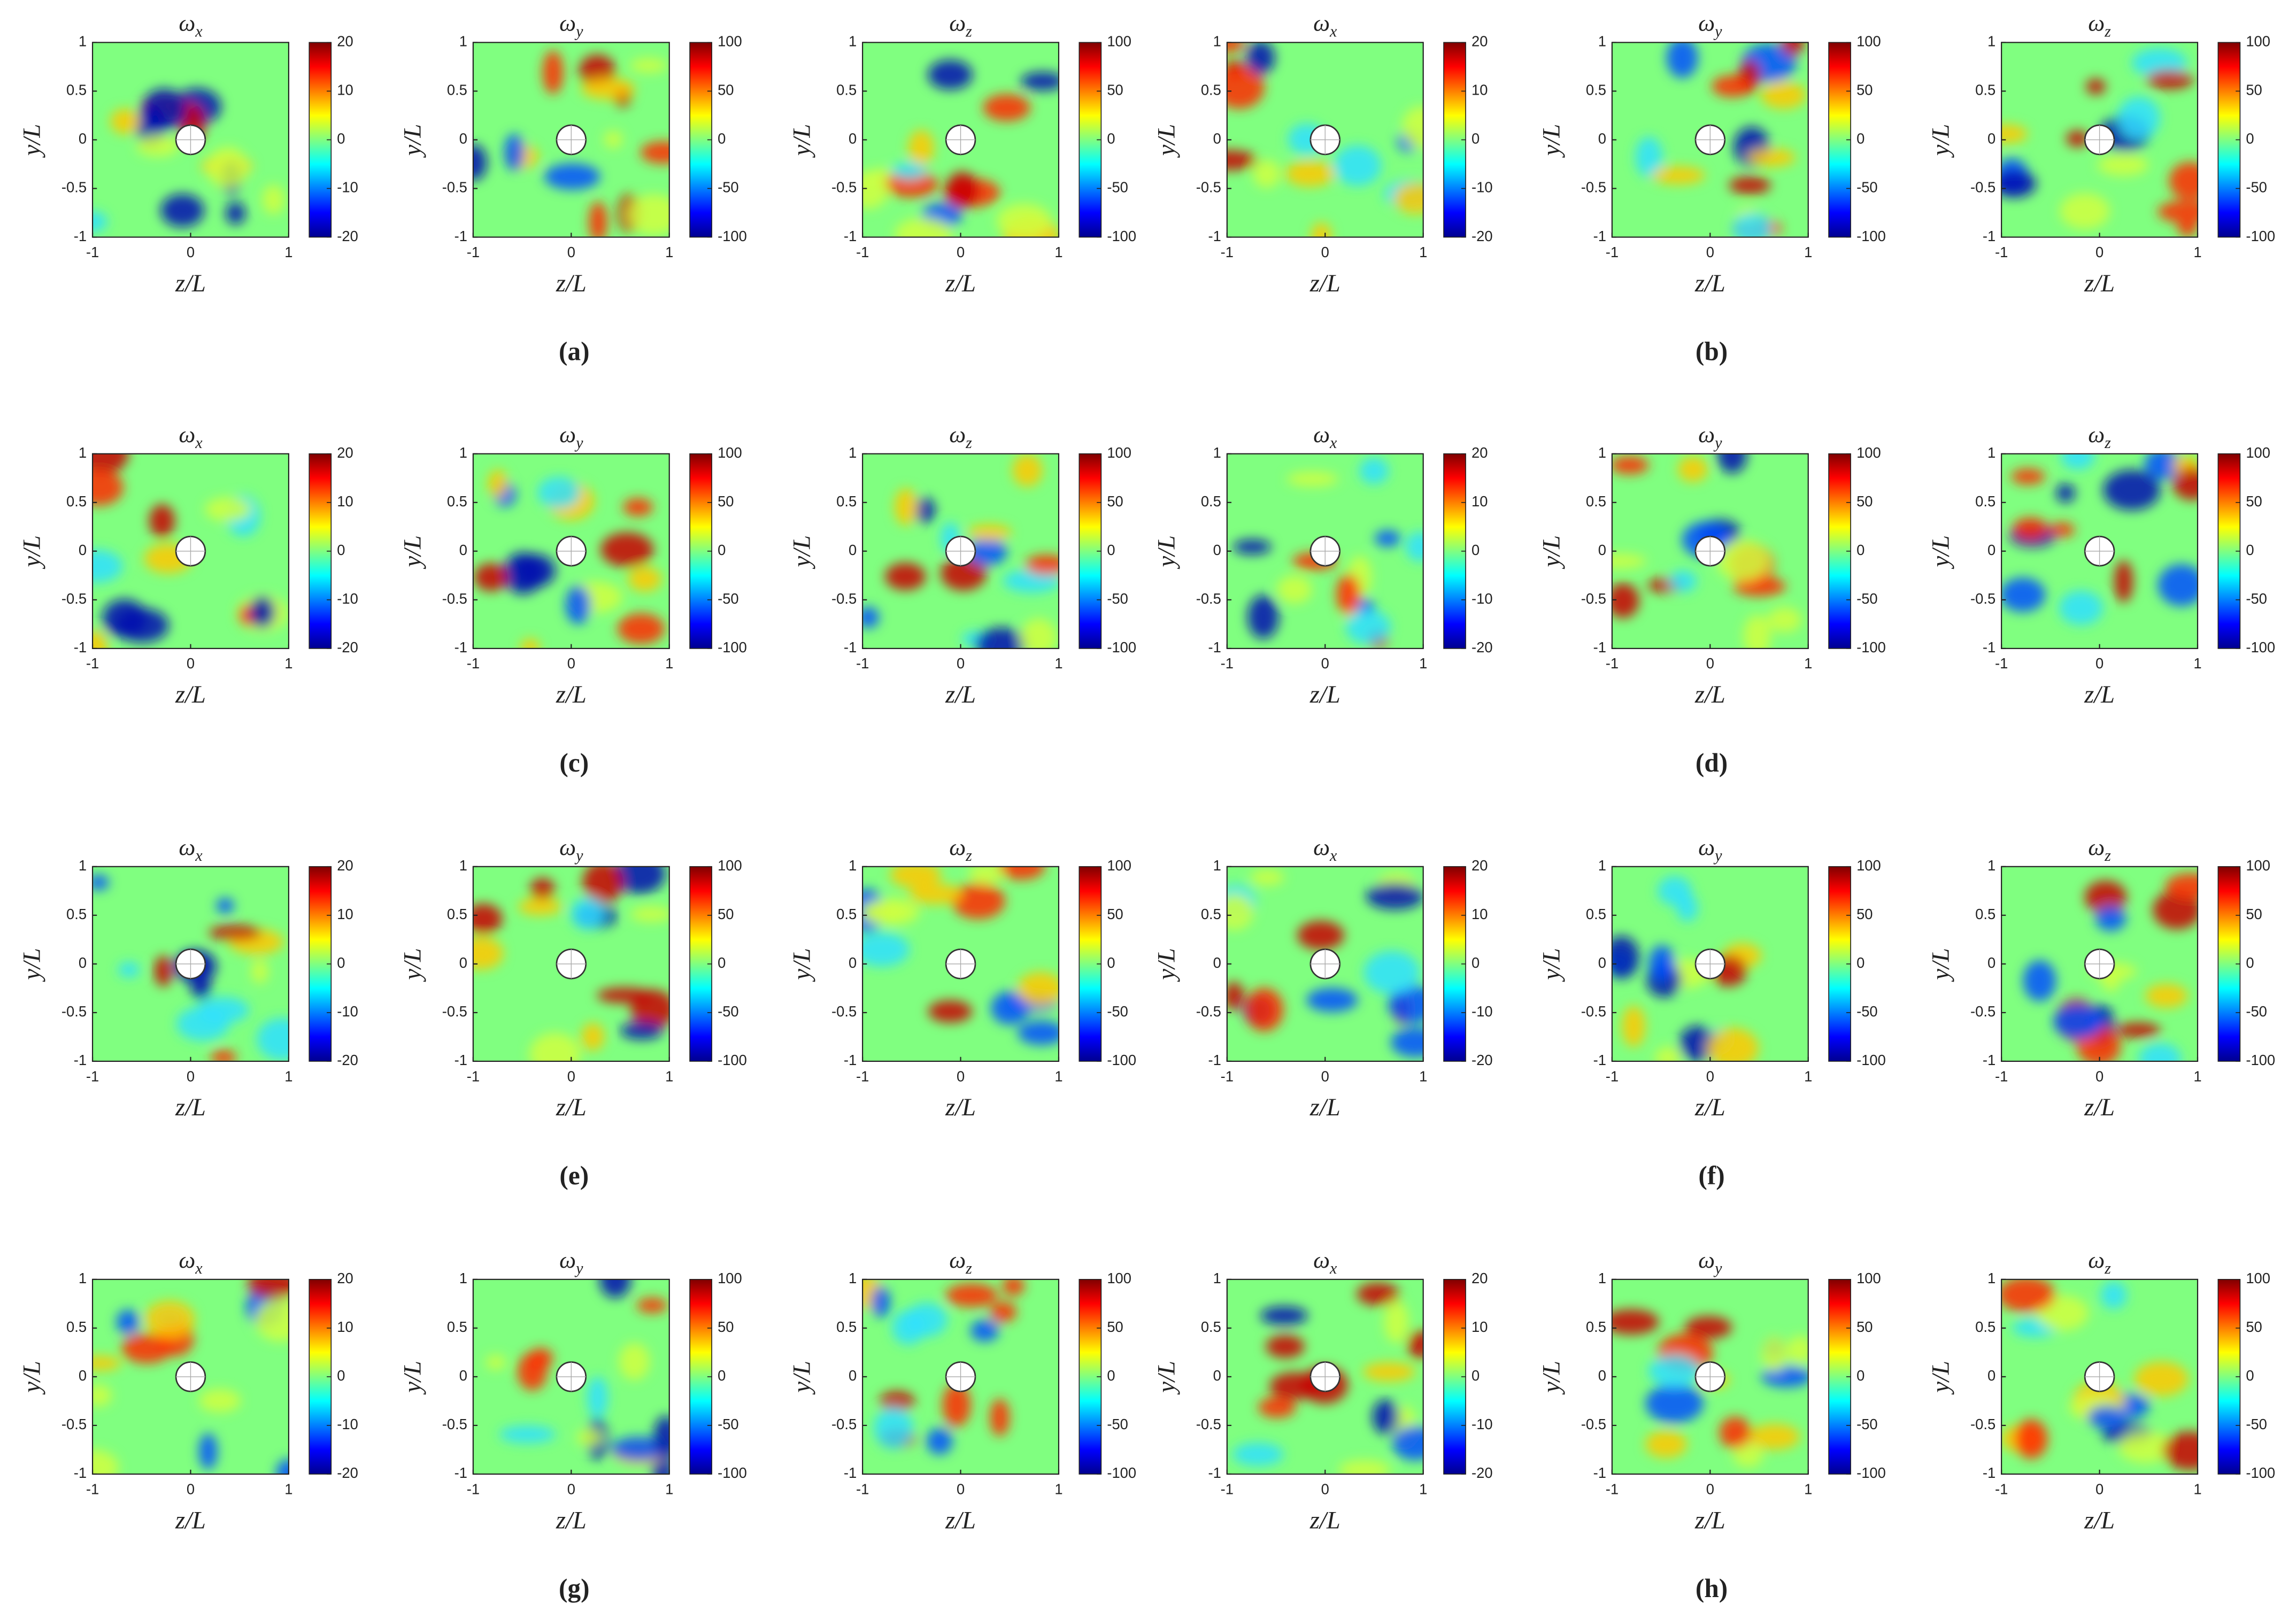 This screenshot has height=1619, width=2296. Describe the element at coordinates (1710, 25) in the screenshot. I see `panel-title: ωy` at that location.